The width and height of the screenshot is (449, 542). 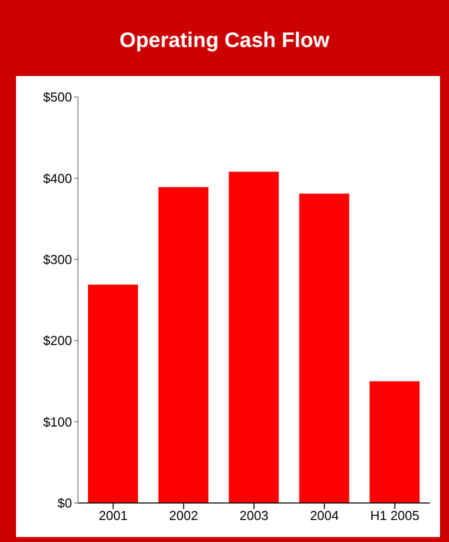 I want to click on y-tick-label: $100, so click(x=57, y=422).